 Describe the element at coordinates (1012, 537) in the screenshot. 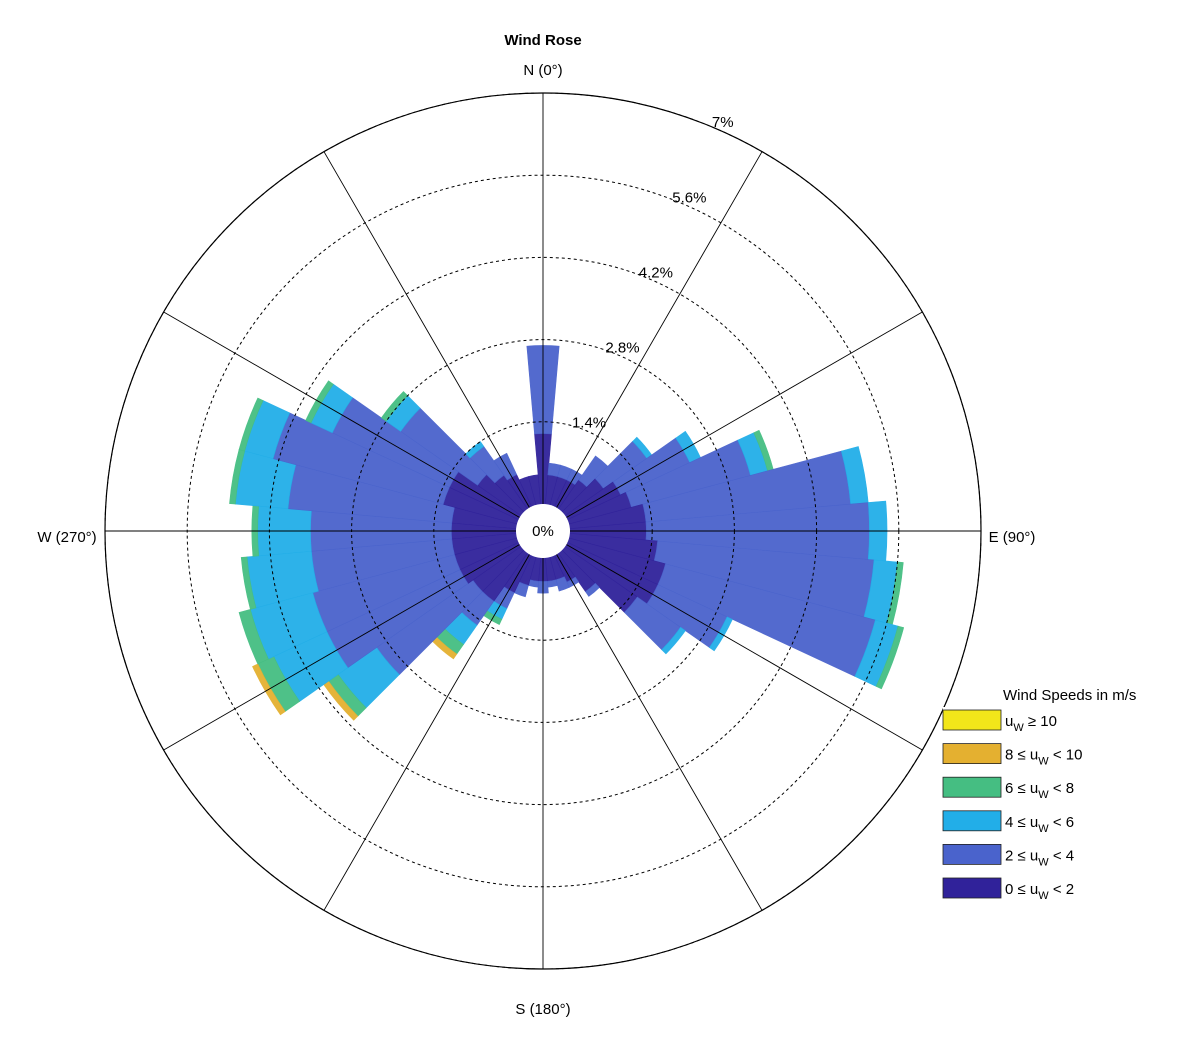

I see `east-label: E (90°)` at that location.